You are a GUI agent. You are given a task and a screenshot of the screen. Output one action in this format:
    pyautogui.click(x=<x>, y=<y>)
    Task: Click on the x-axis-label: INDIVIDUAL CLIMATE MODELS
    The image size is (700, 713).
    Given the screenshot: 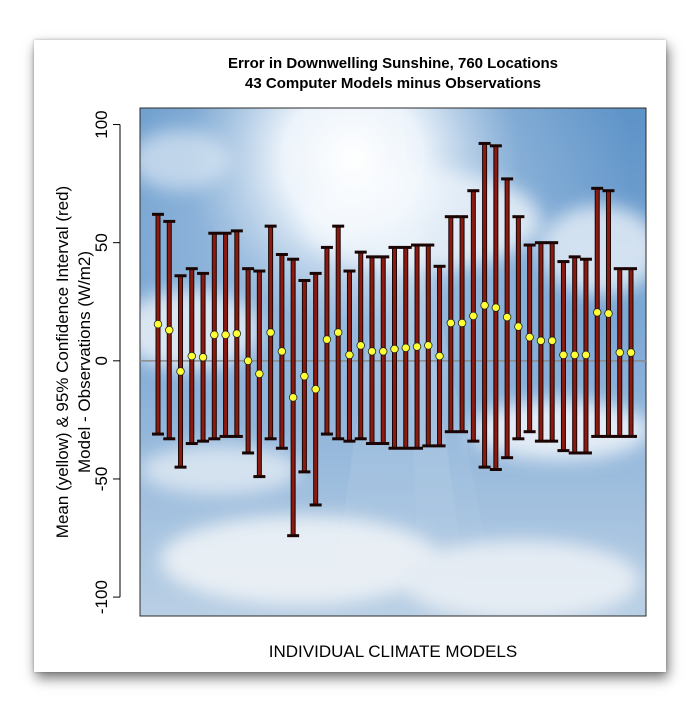 What is the action you would take?
    pyautogui.click(x=393, y=651)
    